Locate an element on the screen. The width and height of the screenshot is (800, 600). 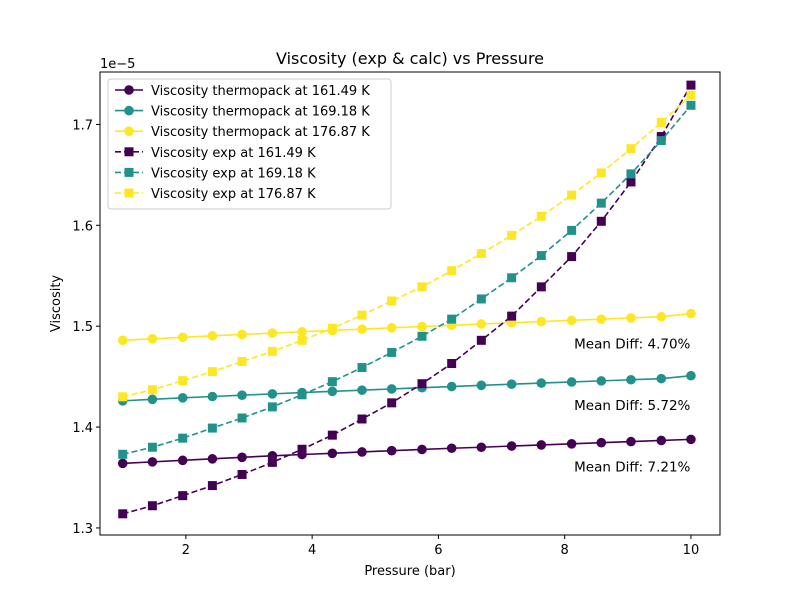
y-tick-label: 1.5 is located at coordinates (82, 327).